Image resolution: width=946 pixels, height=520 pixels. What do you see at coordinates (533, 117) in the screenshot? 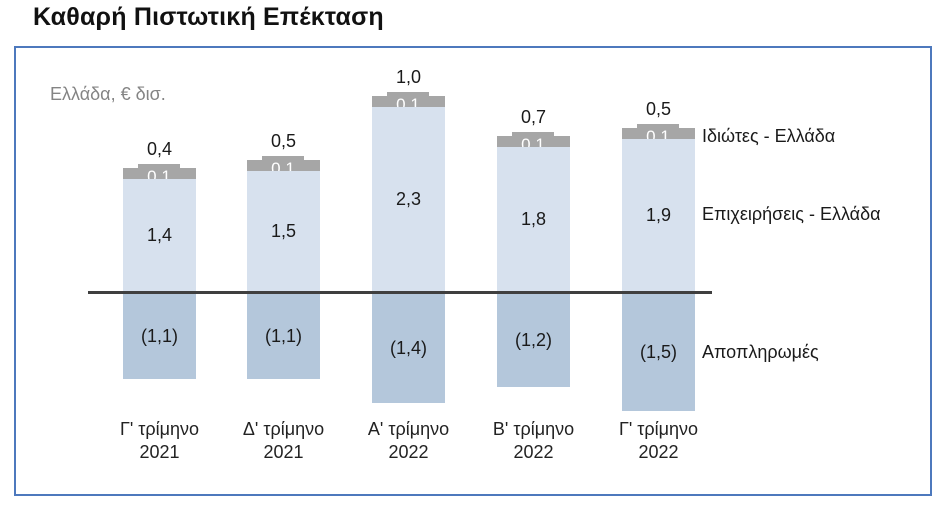
I see `bar-total-label: 0,7` at bounding box center [533, 117].